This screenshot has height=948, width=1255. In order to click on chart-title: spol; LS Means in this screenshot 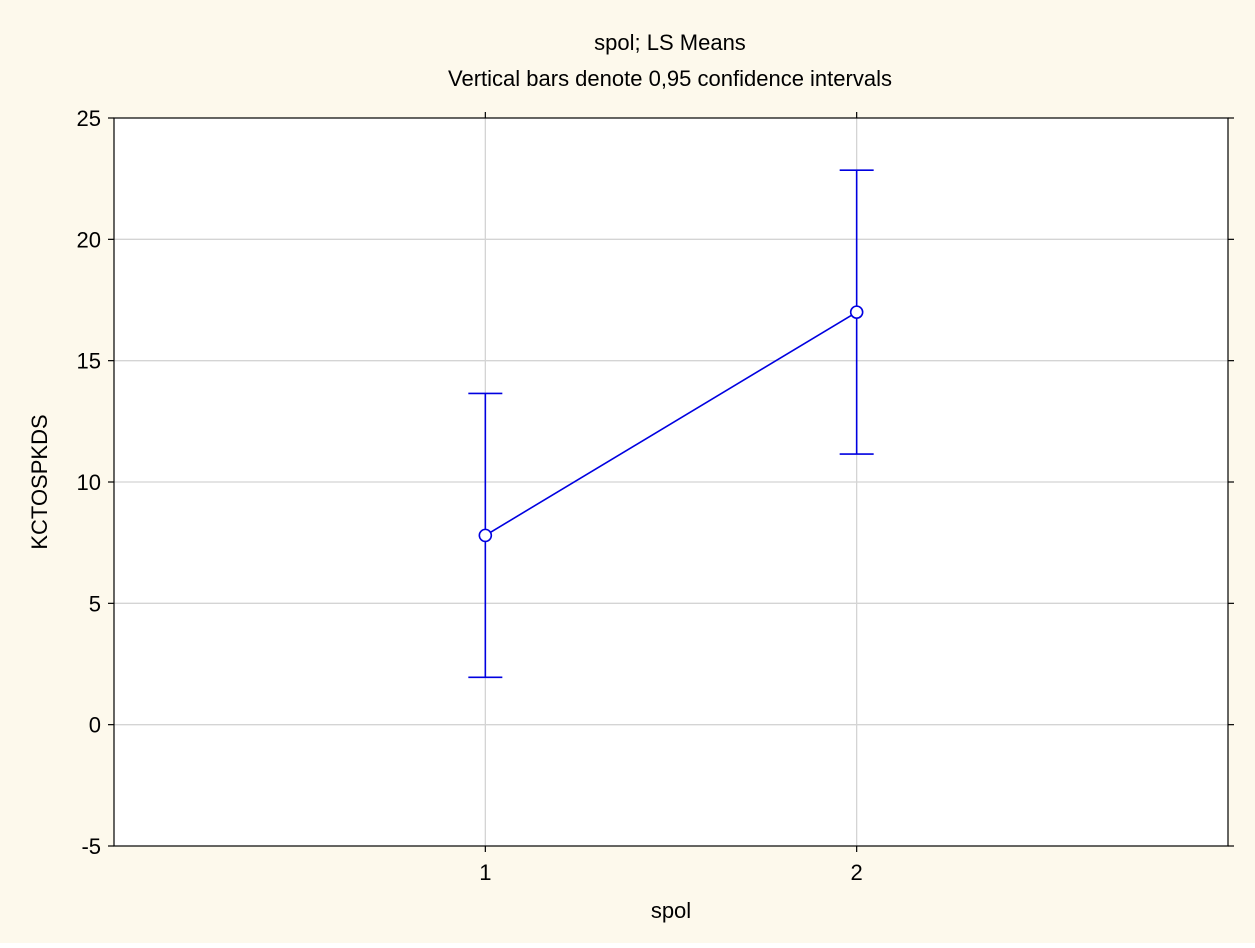, I will do `click(670, 42)`.